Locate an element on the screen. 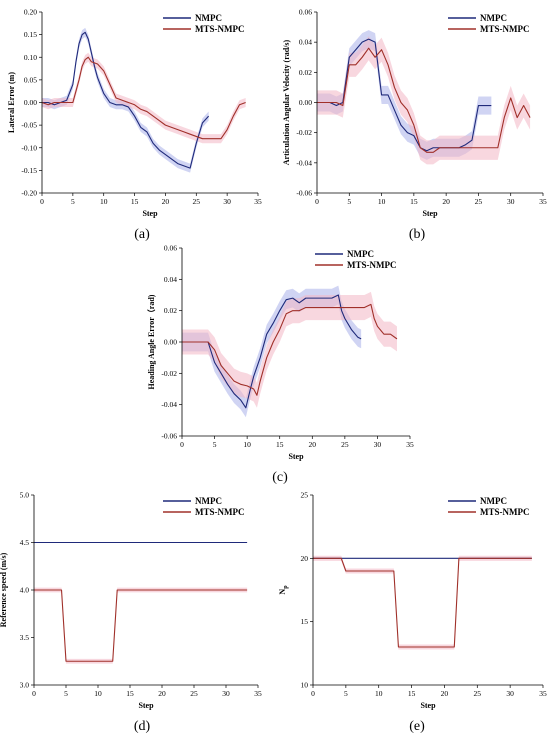 This screenshot has height=740, width=550. y-axis-label: Articulation Angular Velocity (rad/s) is located at coordinates (286, 102).